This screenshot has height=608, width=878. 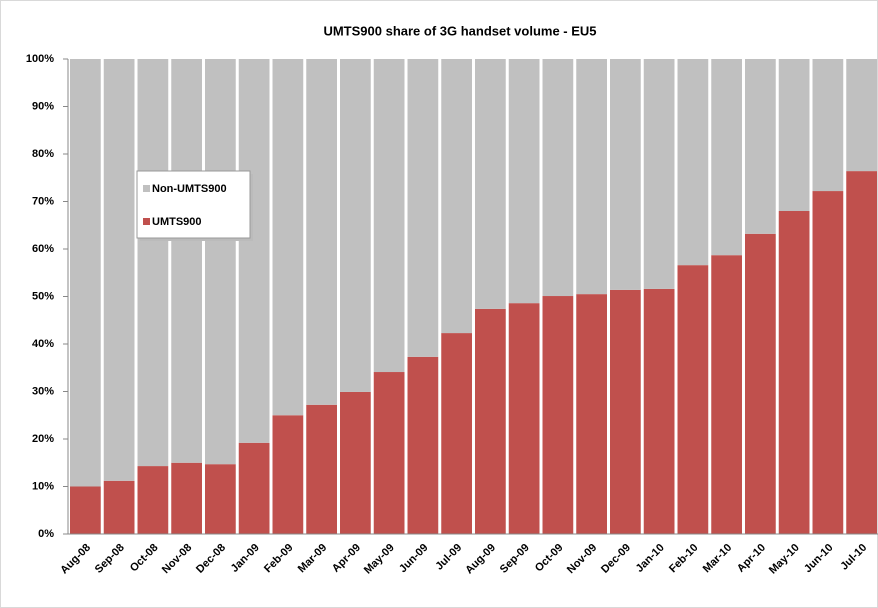 What do you see at coordinates (40, 59) in the screenshot?
I see `y-tick-label: 100%` at bounding box center [40, 59].